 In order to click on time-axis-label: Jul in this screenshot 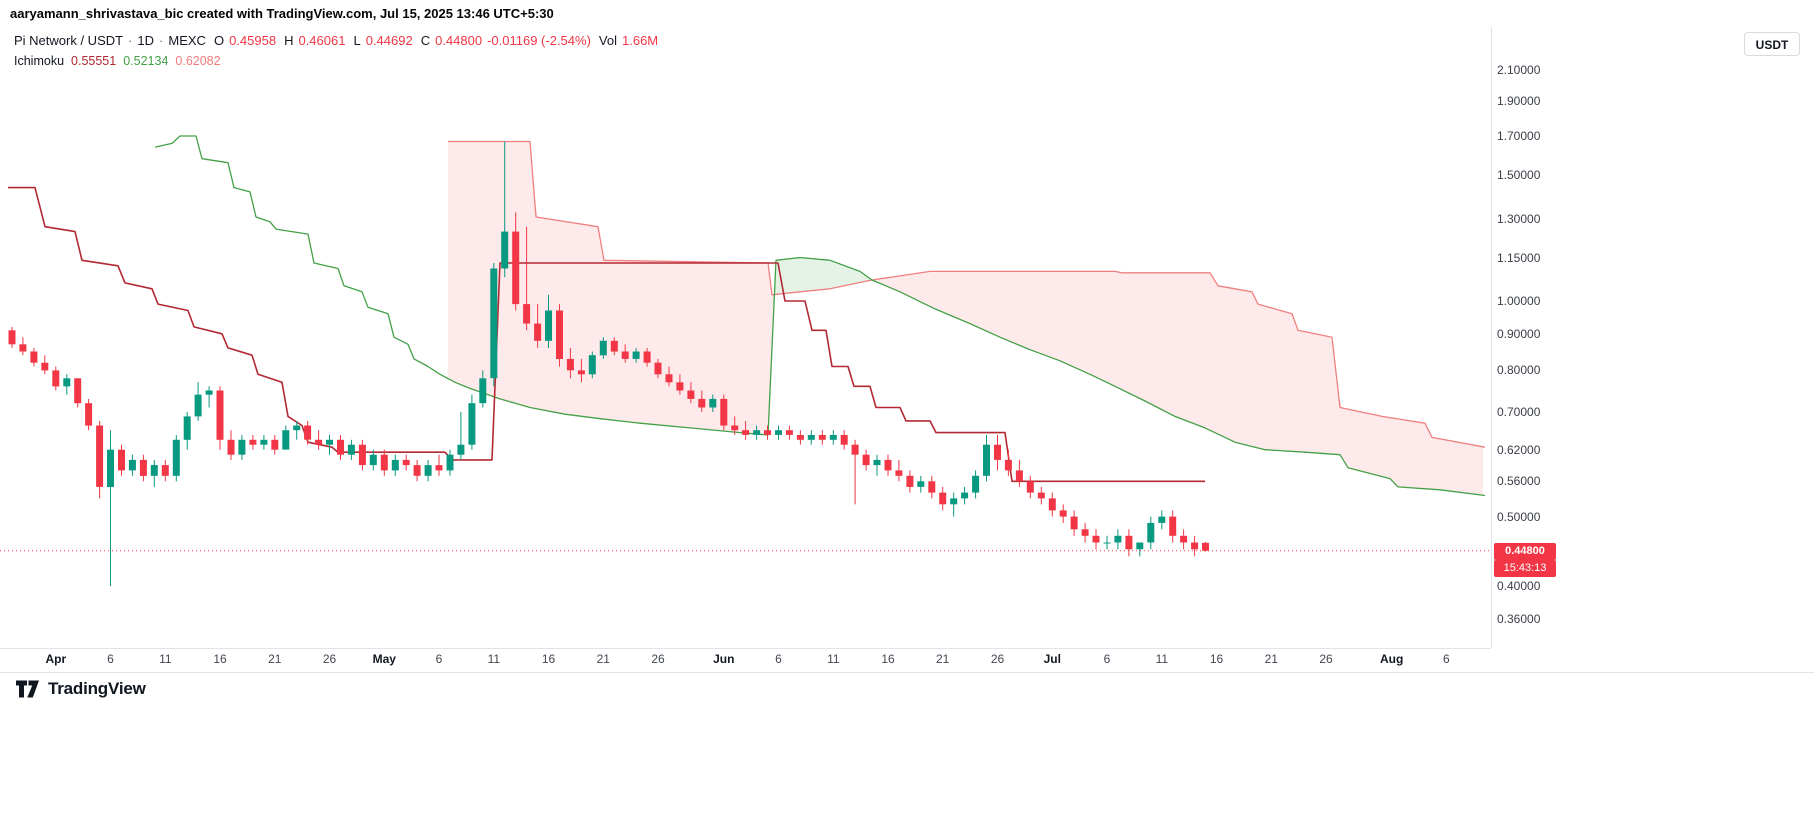, I will do `click(1052, 659)`.